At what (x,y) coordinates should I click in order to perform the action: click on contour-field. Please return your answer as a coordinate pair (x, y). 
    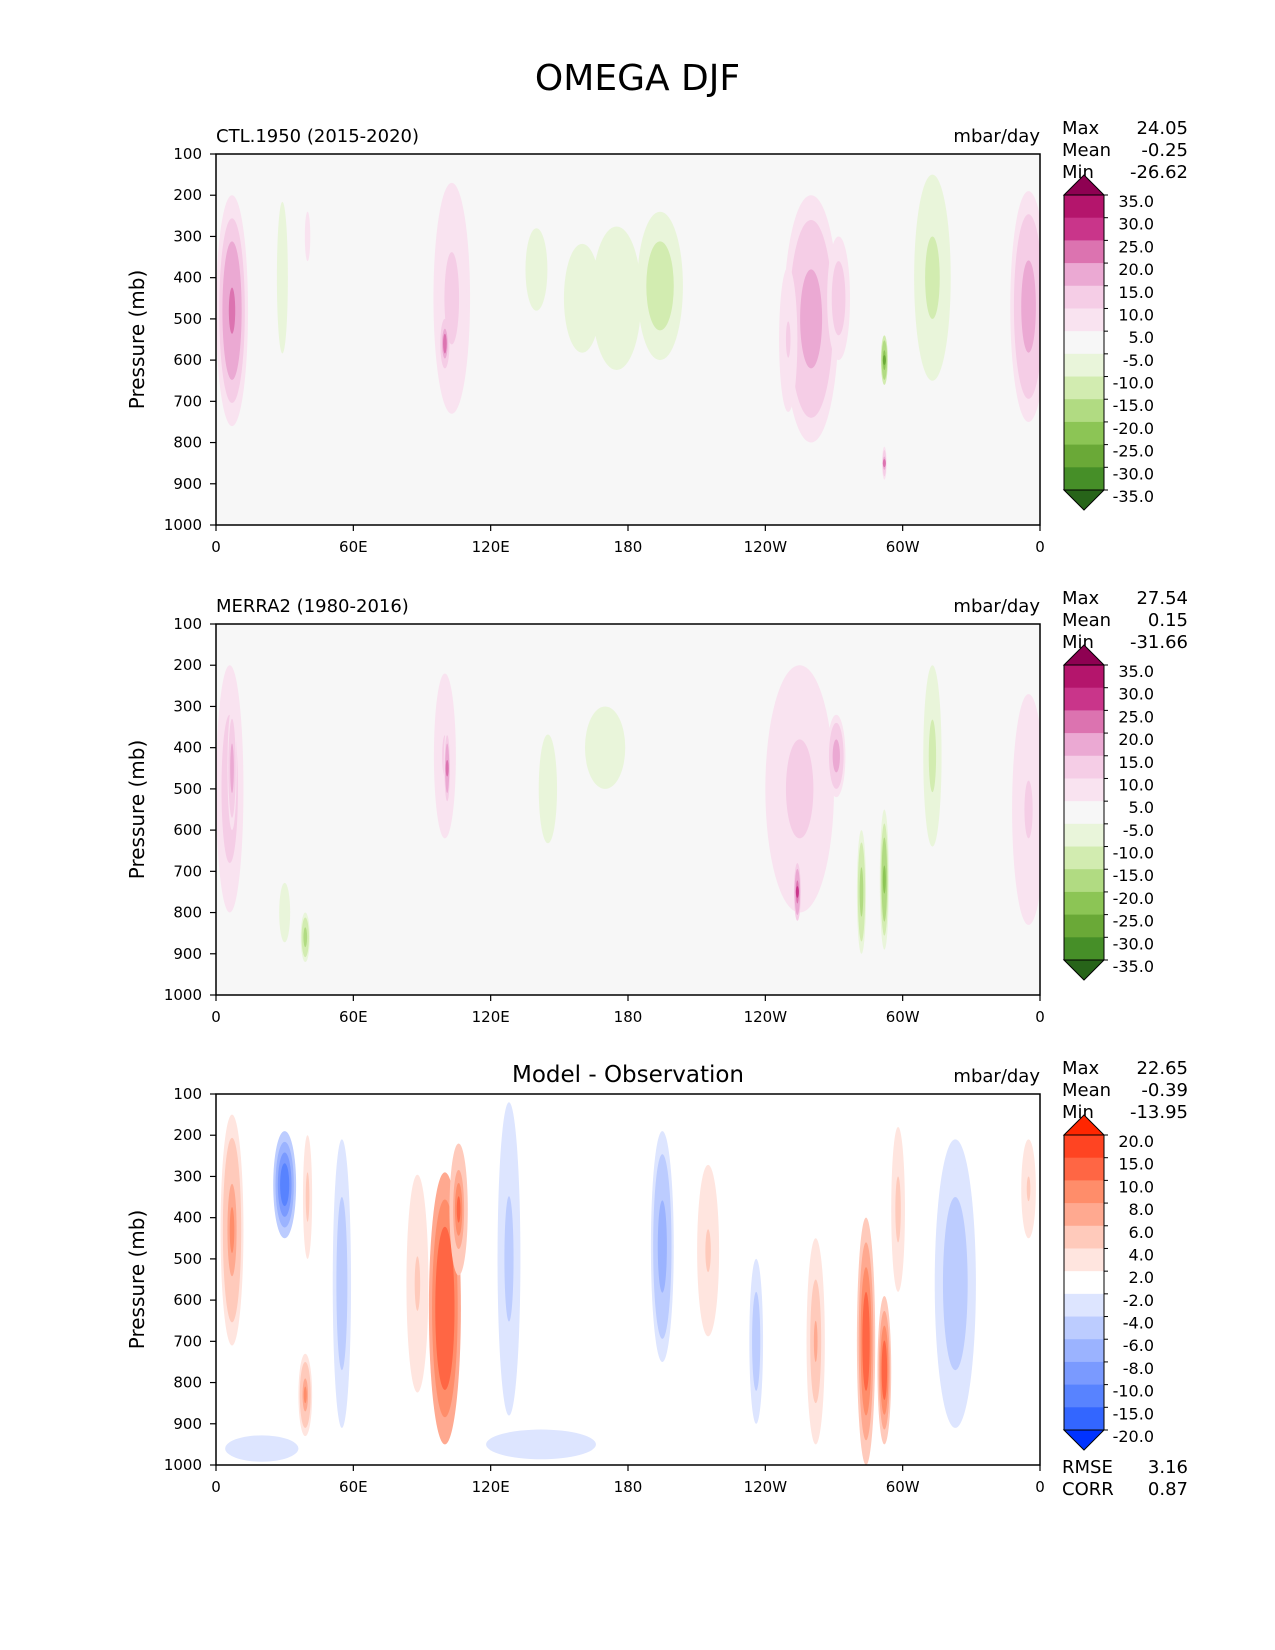
    Looking at the image, I should click on (628, 327).